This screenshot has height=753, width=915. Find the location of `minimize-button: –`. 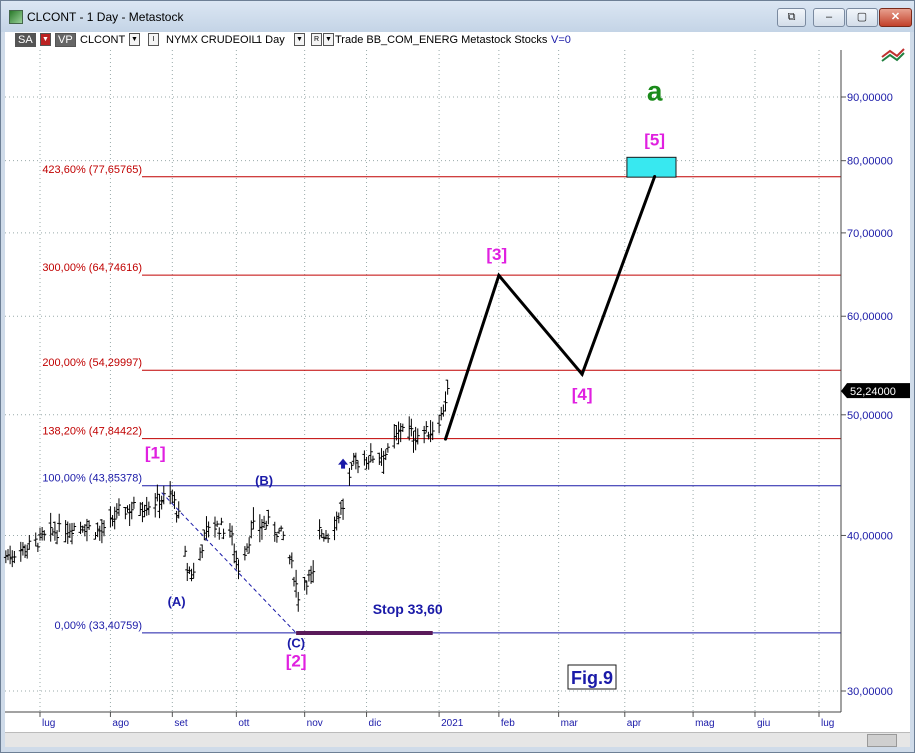

minimize-button: – is located at coordinates (829, 17).